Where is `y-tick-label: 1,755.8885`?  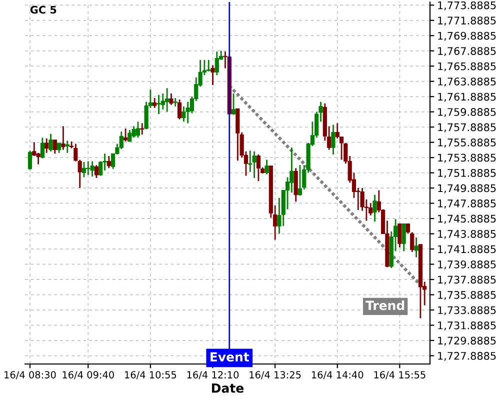 y-tick-label: 1,755.8885 is located at coordinates (467, 143).